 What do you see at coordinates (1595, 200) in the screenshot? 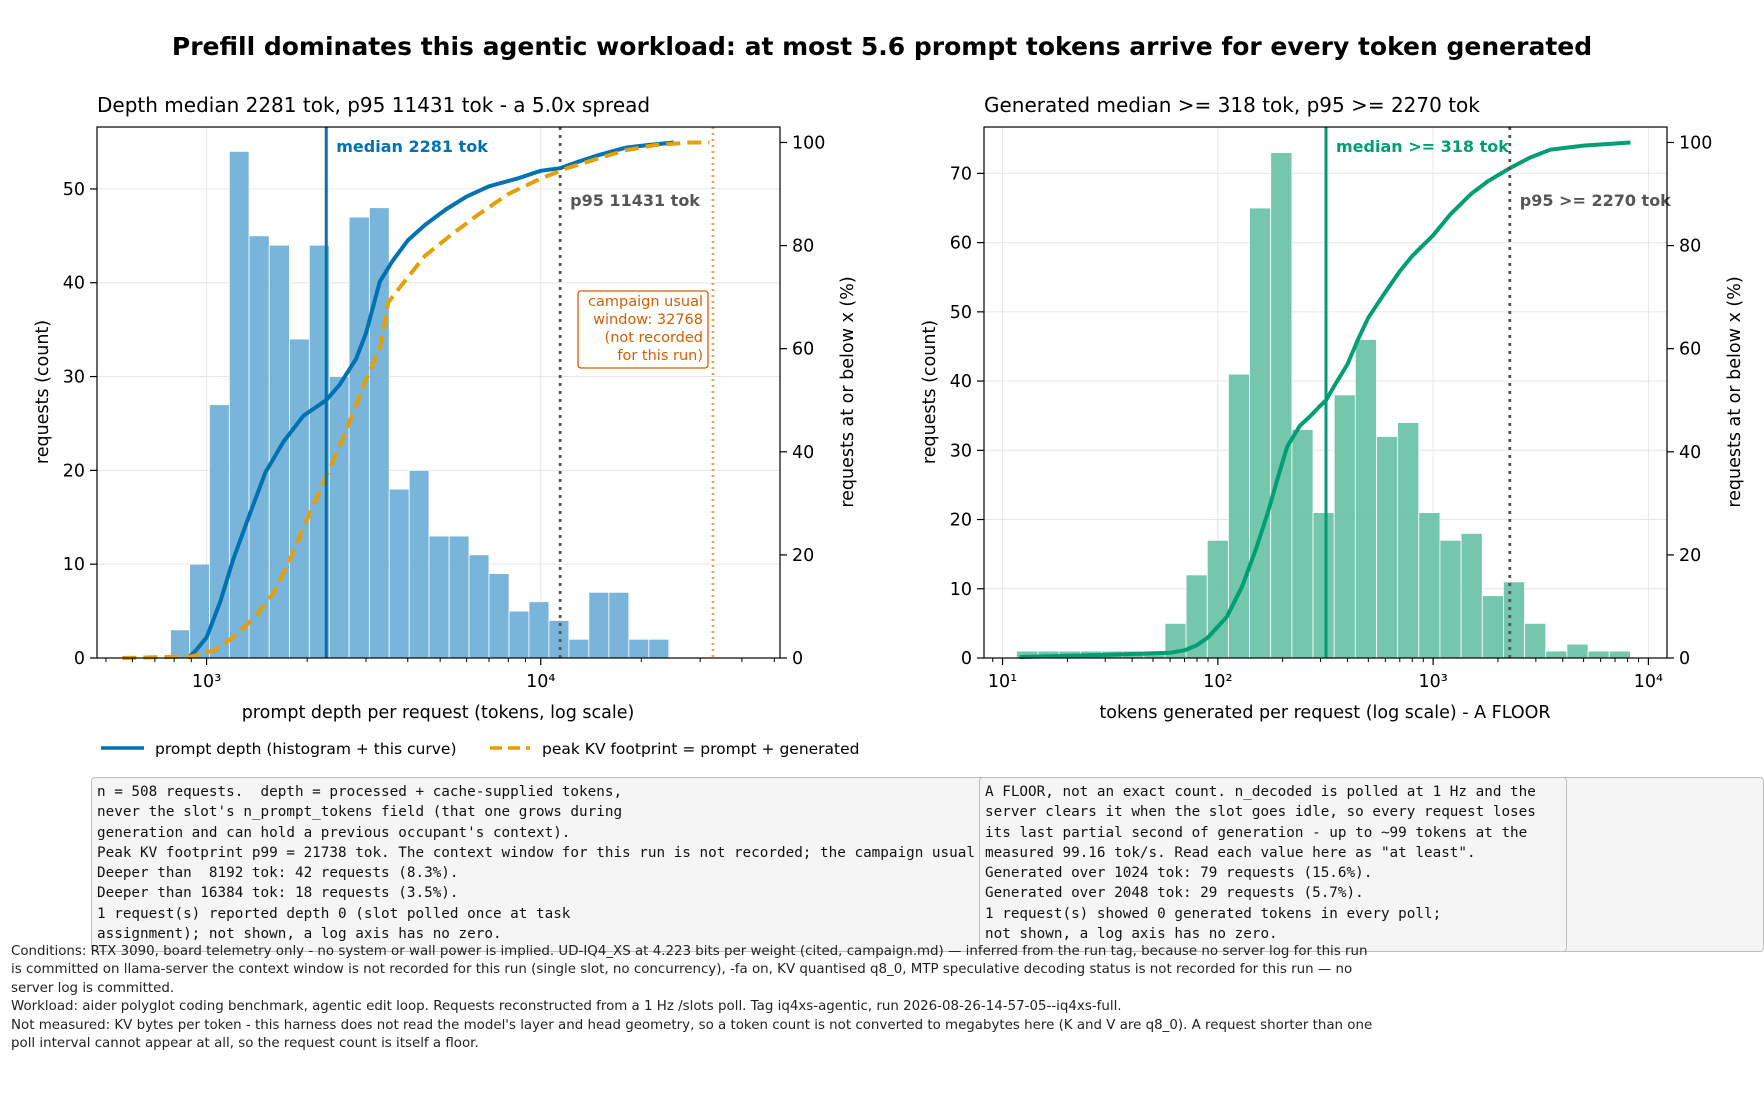
I see `right-reference-label: p95 >= 2270 tok` at bounding box center [1595, 200].